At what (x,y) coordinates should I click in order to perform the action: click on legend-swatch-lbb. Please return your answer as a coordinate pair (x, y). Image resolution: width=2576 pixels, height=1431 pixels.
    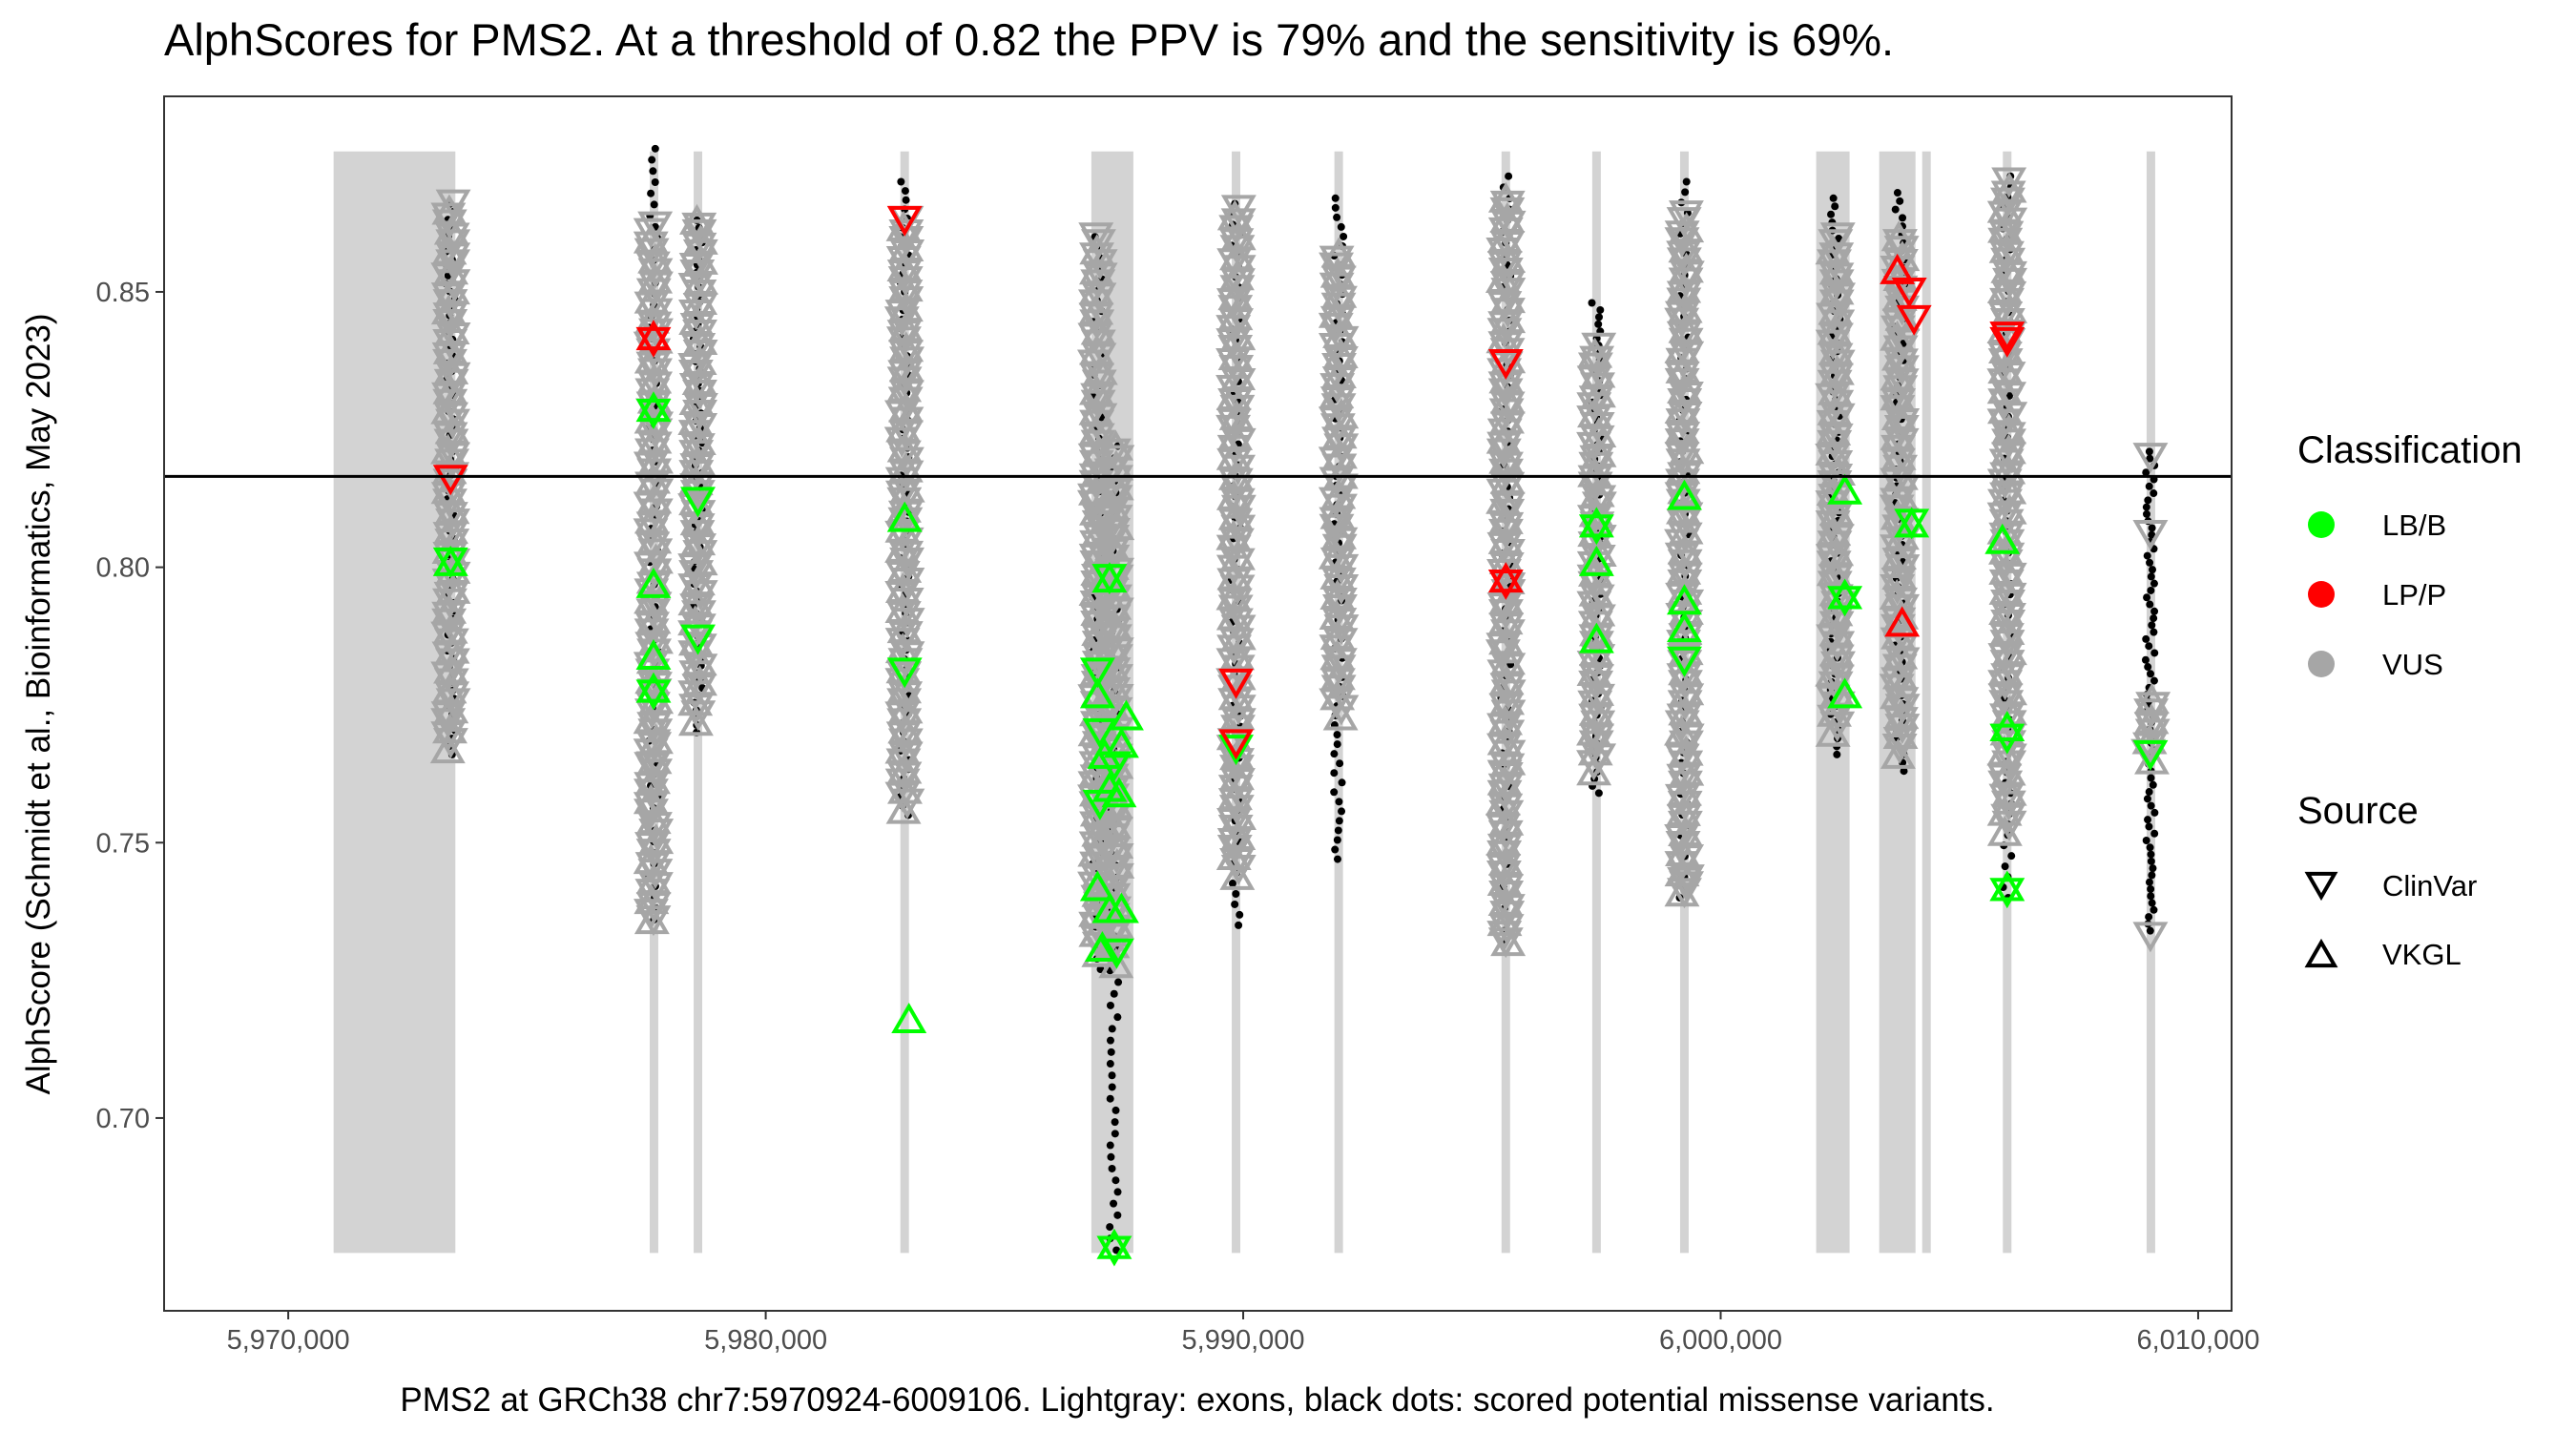
    Looking at the image, I should click on (2321, 524).